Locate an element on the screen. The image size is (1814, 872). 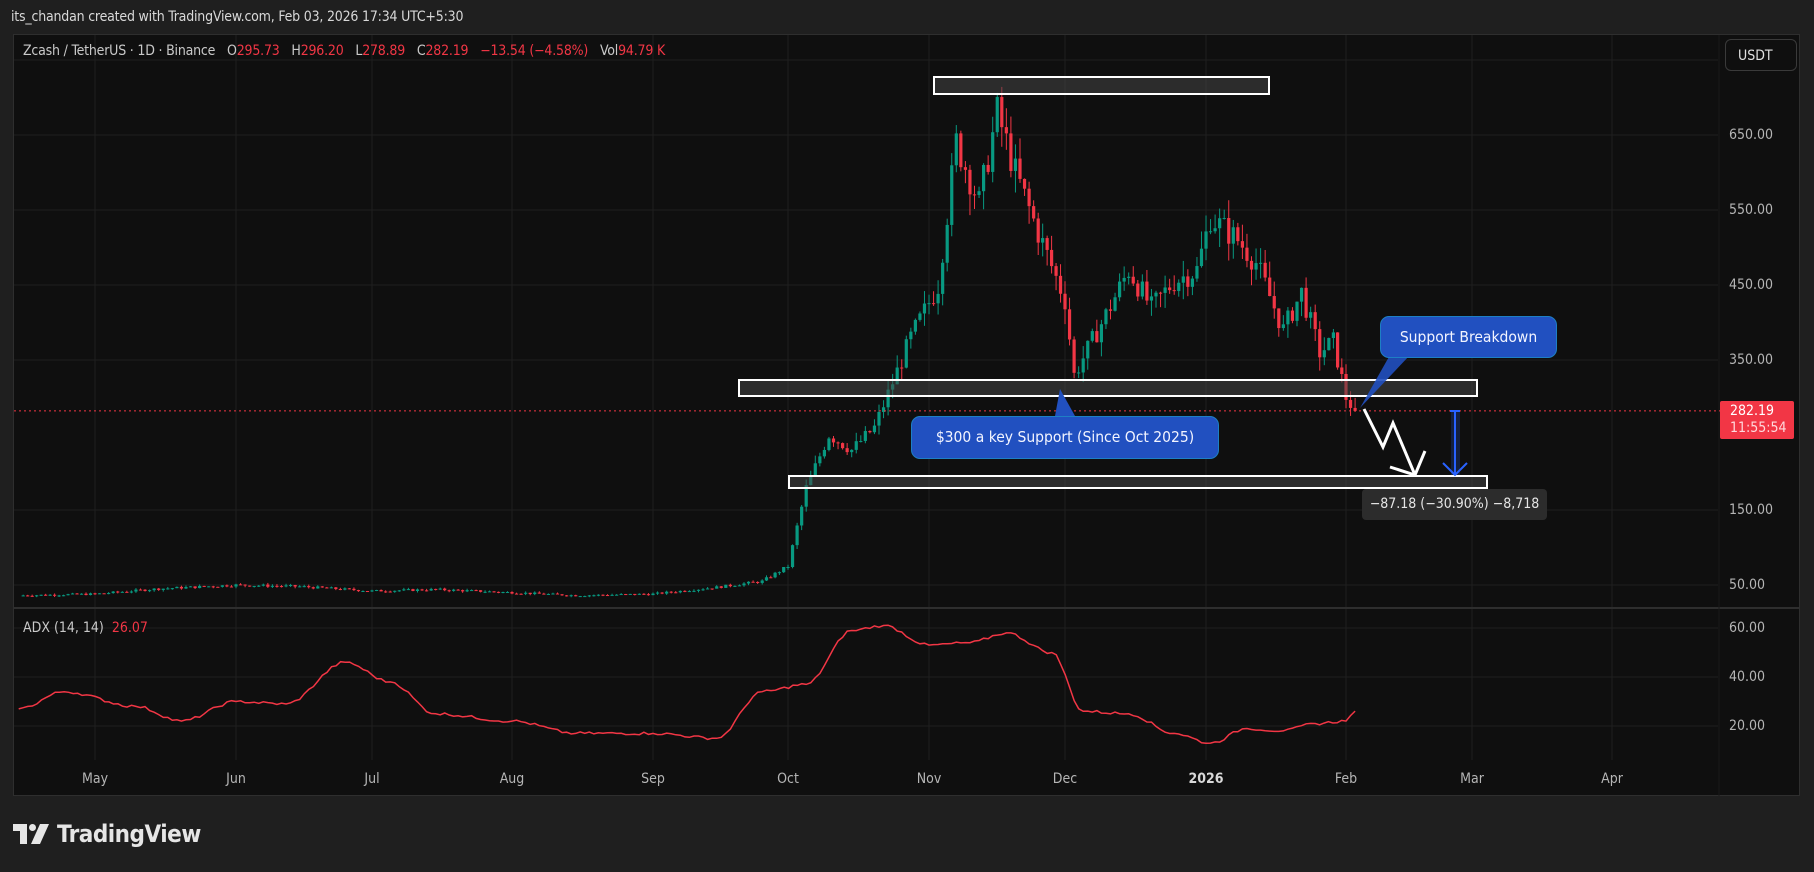
key-support-text: $300 a key Support (Since Oct 2025) is located at coordinates (1065, 437).